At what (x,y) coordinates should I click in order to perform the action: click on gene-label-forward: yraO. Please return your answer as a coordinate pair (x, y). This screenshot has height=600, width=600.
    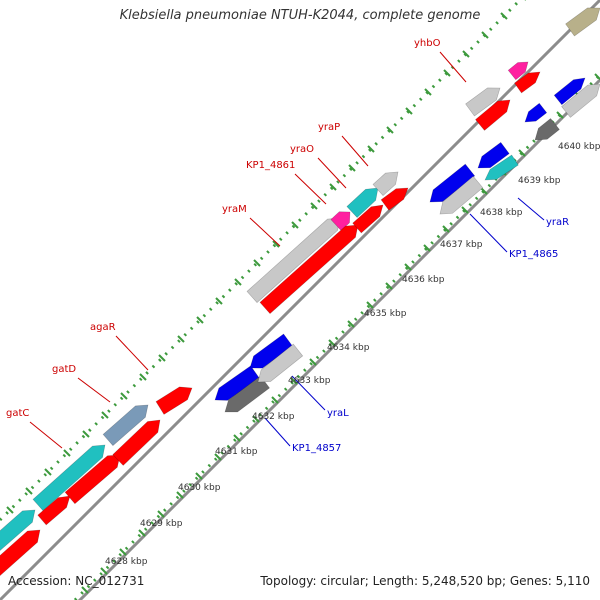
    Looking at the image, I should click on (302, 149).